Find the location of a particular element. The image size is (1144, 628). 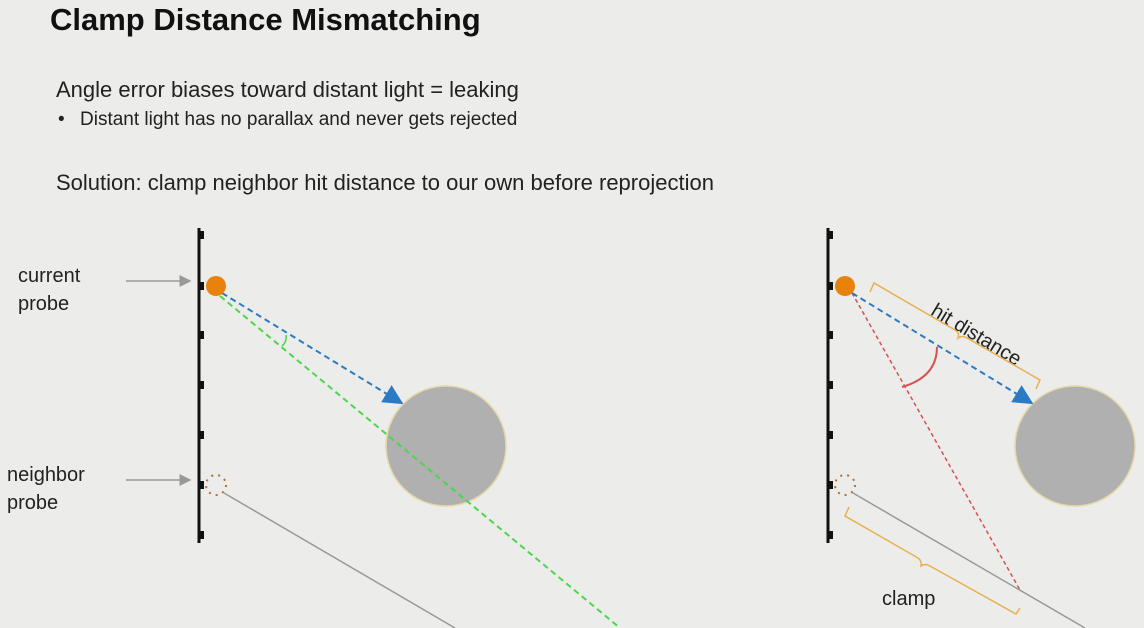

clamped-ray is located at coordinates (936, 441).